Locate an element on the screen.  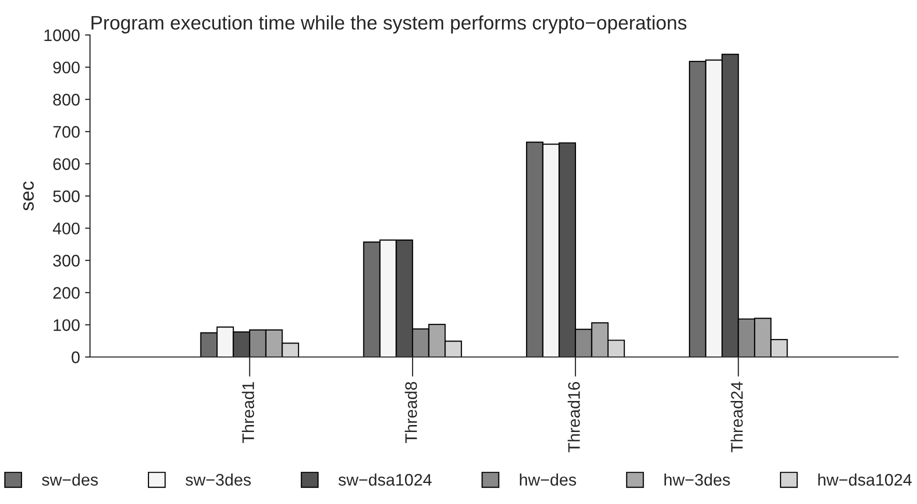
y-tick-label: 0 is located at coordinates (76, 357).